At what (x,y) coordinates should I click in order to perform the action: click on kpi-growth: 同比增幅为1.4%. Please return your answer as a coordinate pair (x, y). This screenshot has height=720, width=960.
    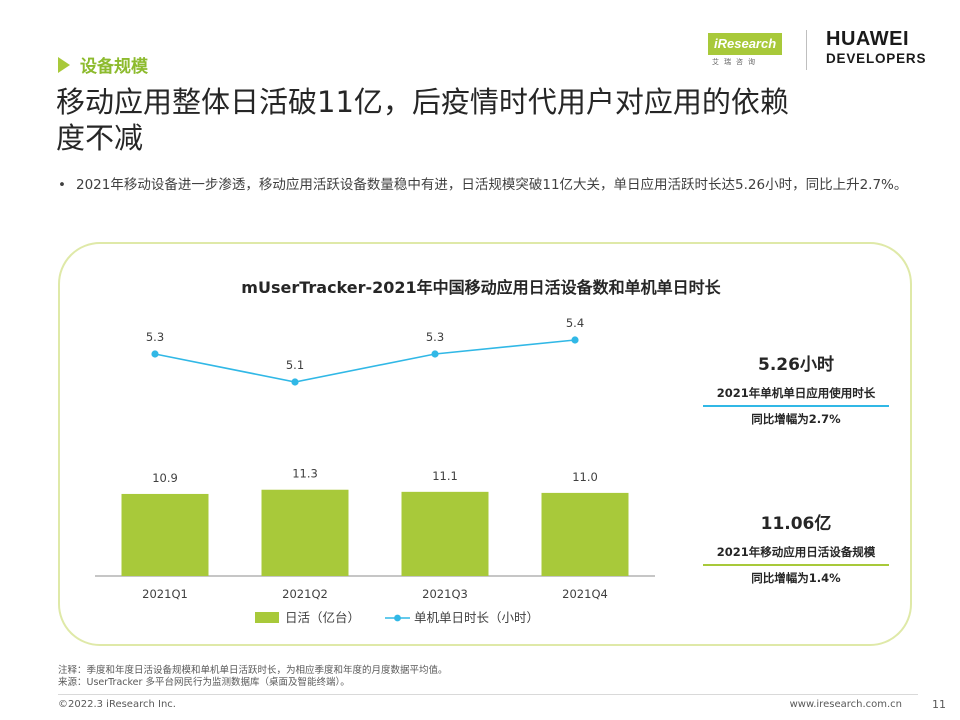
    Looking at the image, I should click on (796, 578).